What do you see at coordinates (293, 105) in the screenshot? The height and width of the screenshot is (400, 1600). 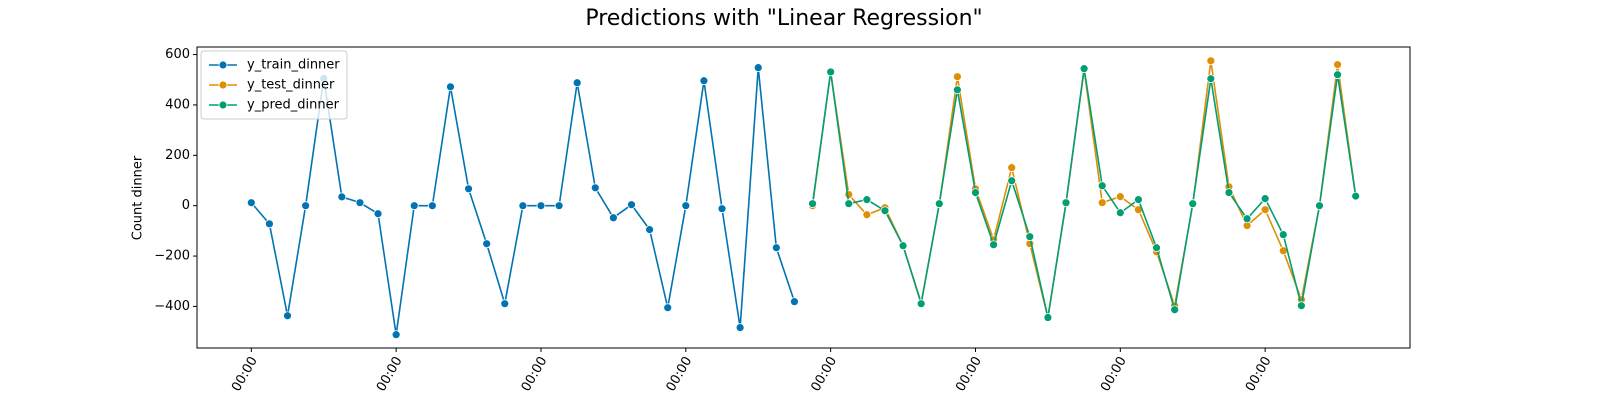 I see `legend-label: y_pred_dinner` at bounding box center [293, 105].